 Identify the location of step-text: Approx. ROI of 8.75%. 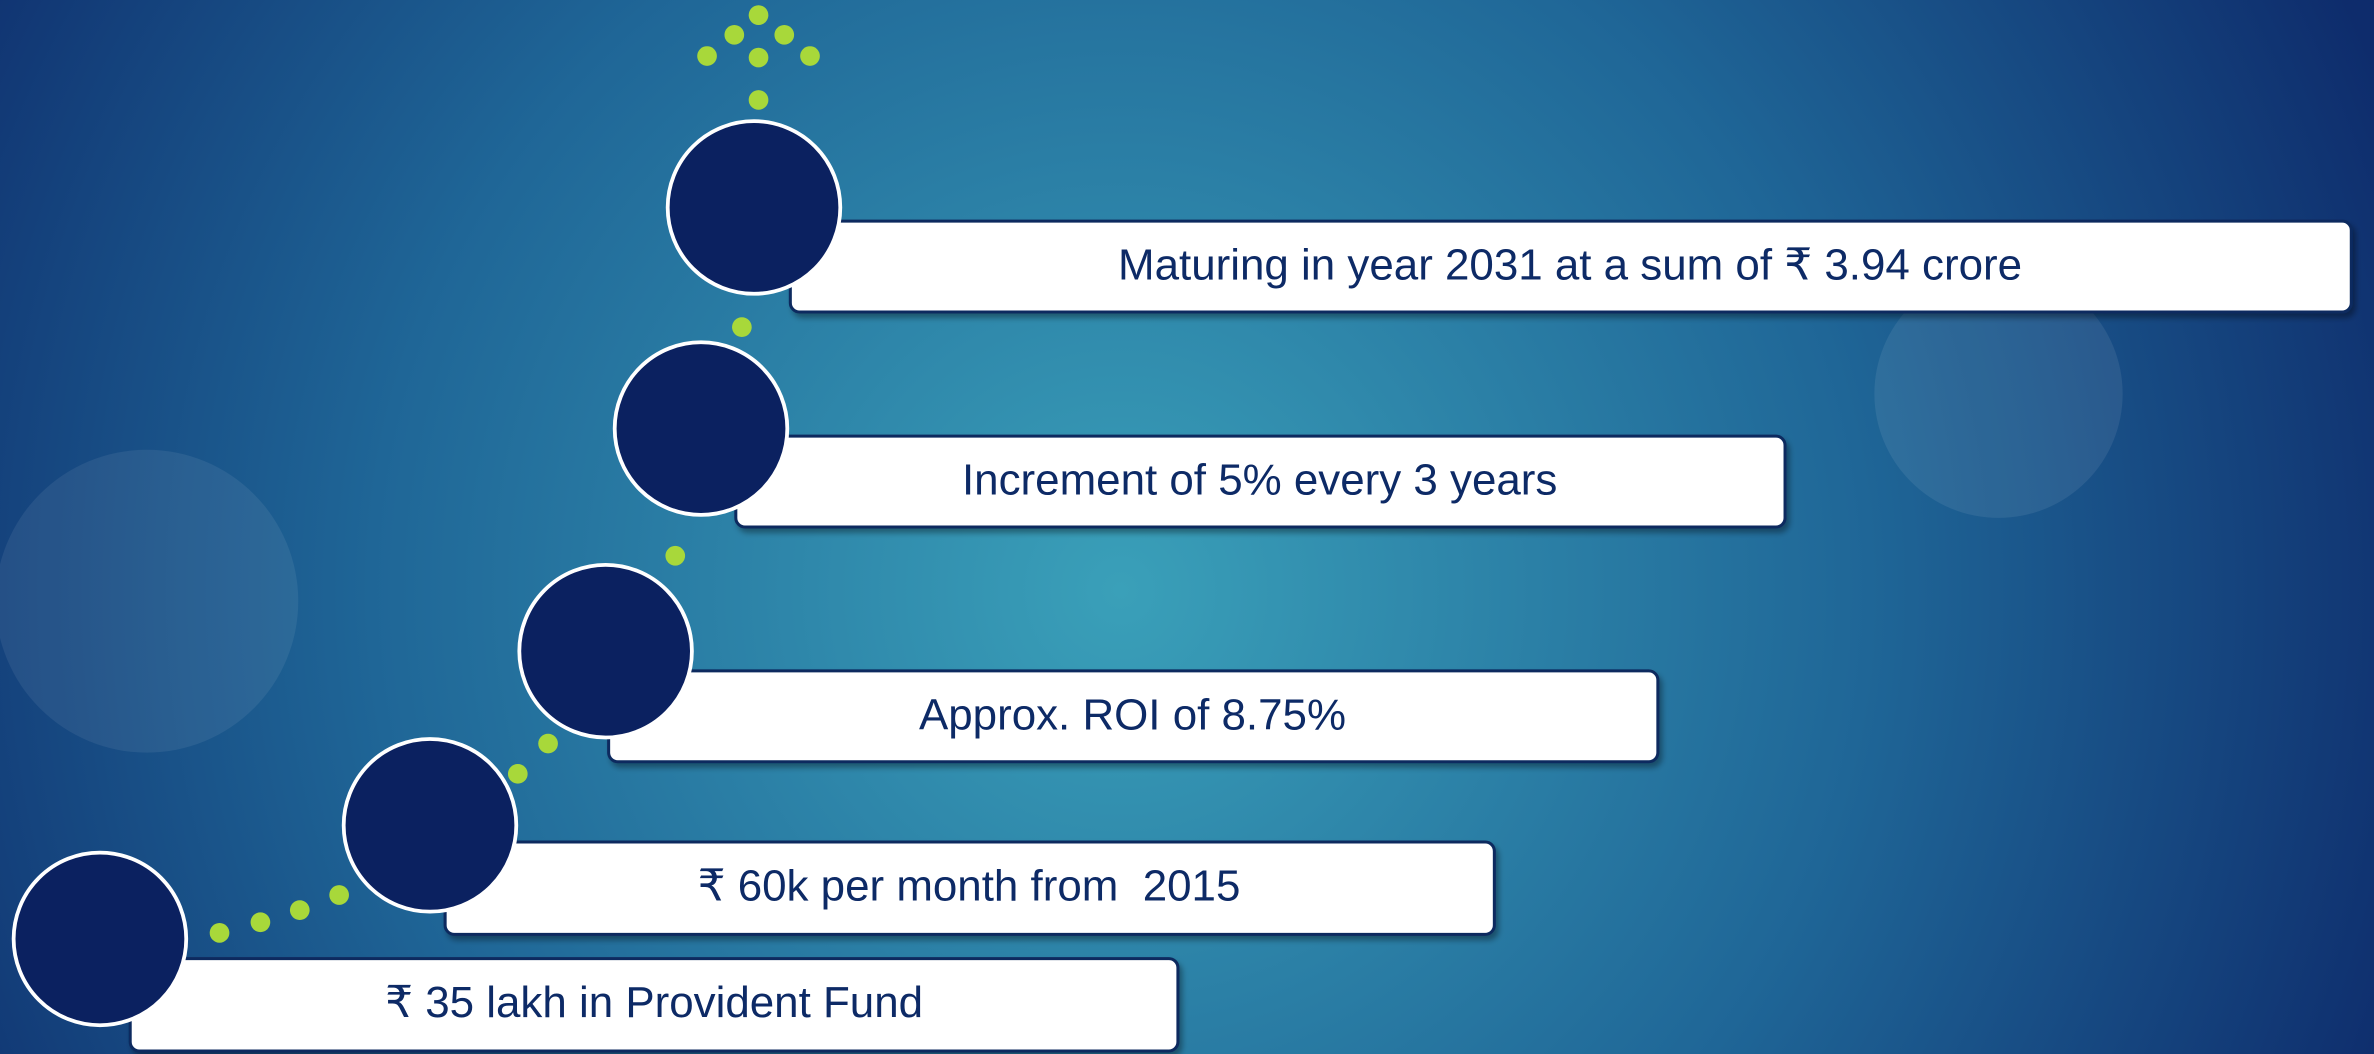
(1132, 714).